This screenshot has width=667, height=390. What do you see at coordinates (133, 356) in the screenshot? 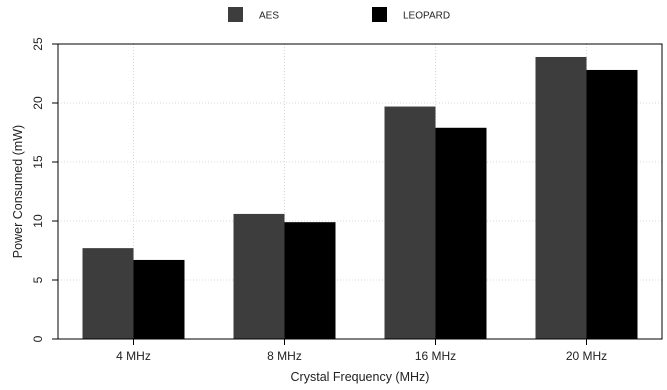
I see `x-tick-label: 4 MHz` at bounding box center [133, 356].